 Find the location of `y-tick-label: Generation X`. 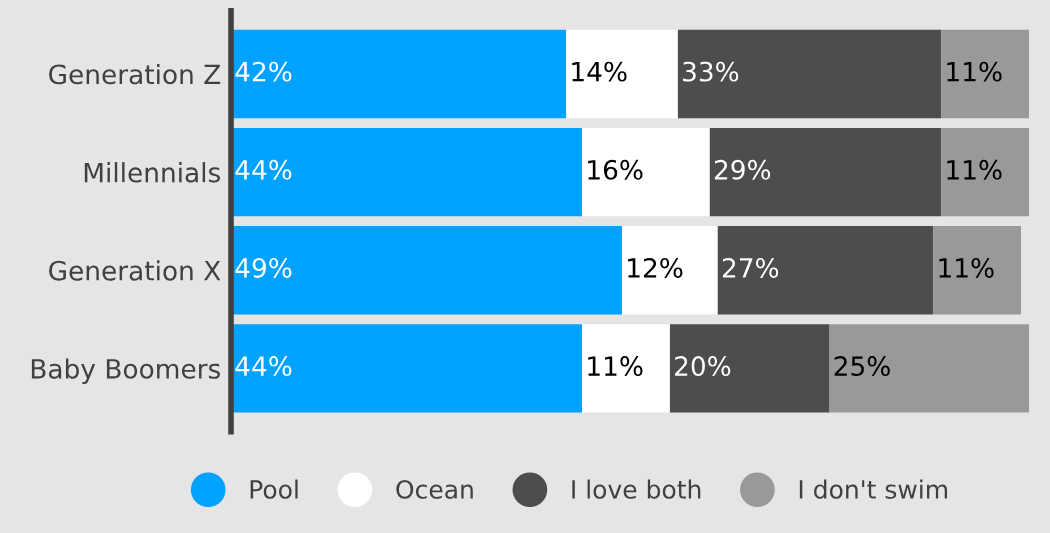

y-tick-label: Generation X is located at coordinates (135, 270).